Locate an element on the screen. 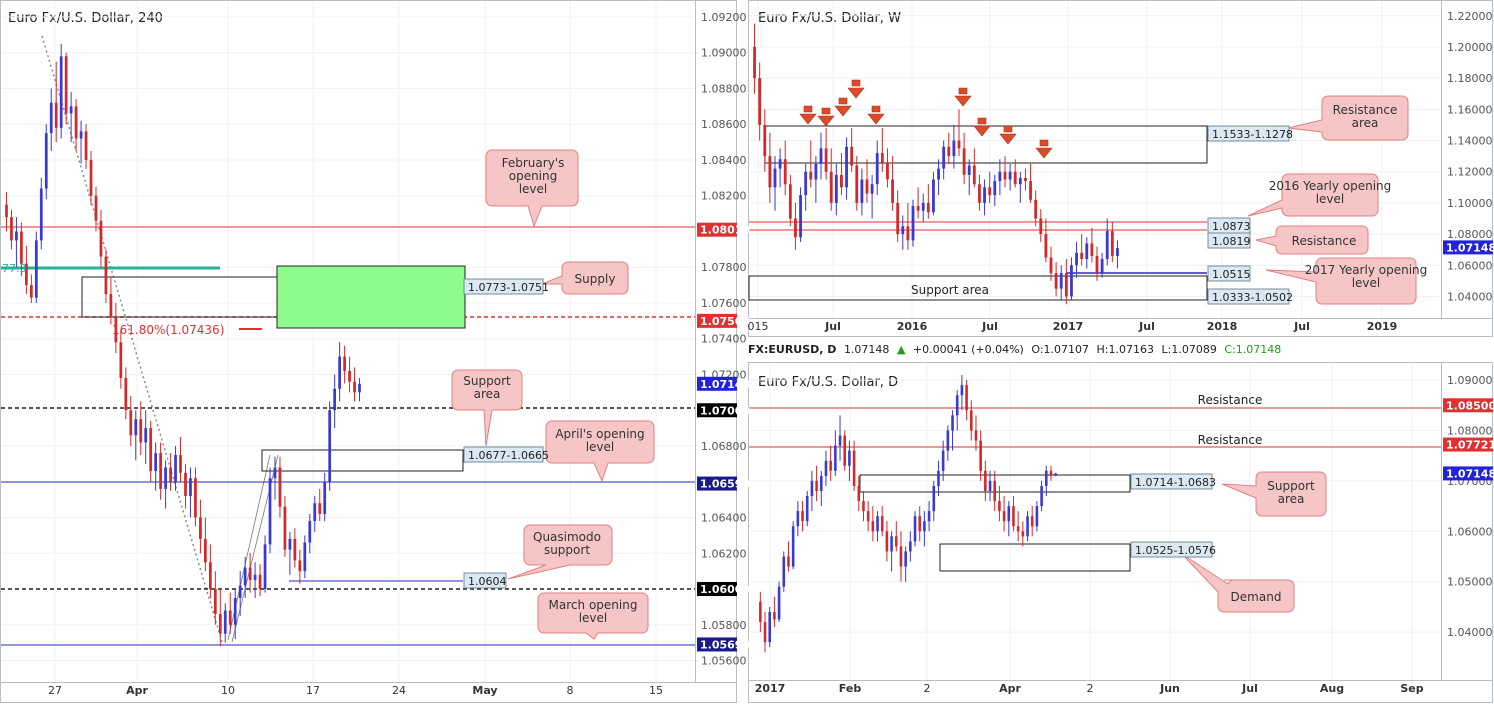 The width and height of the screenshot is (1494, 704). h4-price-badge-text-3: 1.07000 is located at coordinates (725, 410).